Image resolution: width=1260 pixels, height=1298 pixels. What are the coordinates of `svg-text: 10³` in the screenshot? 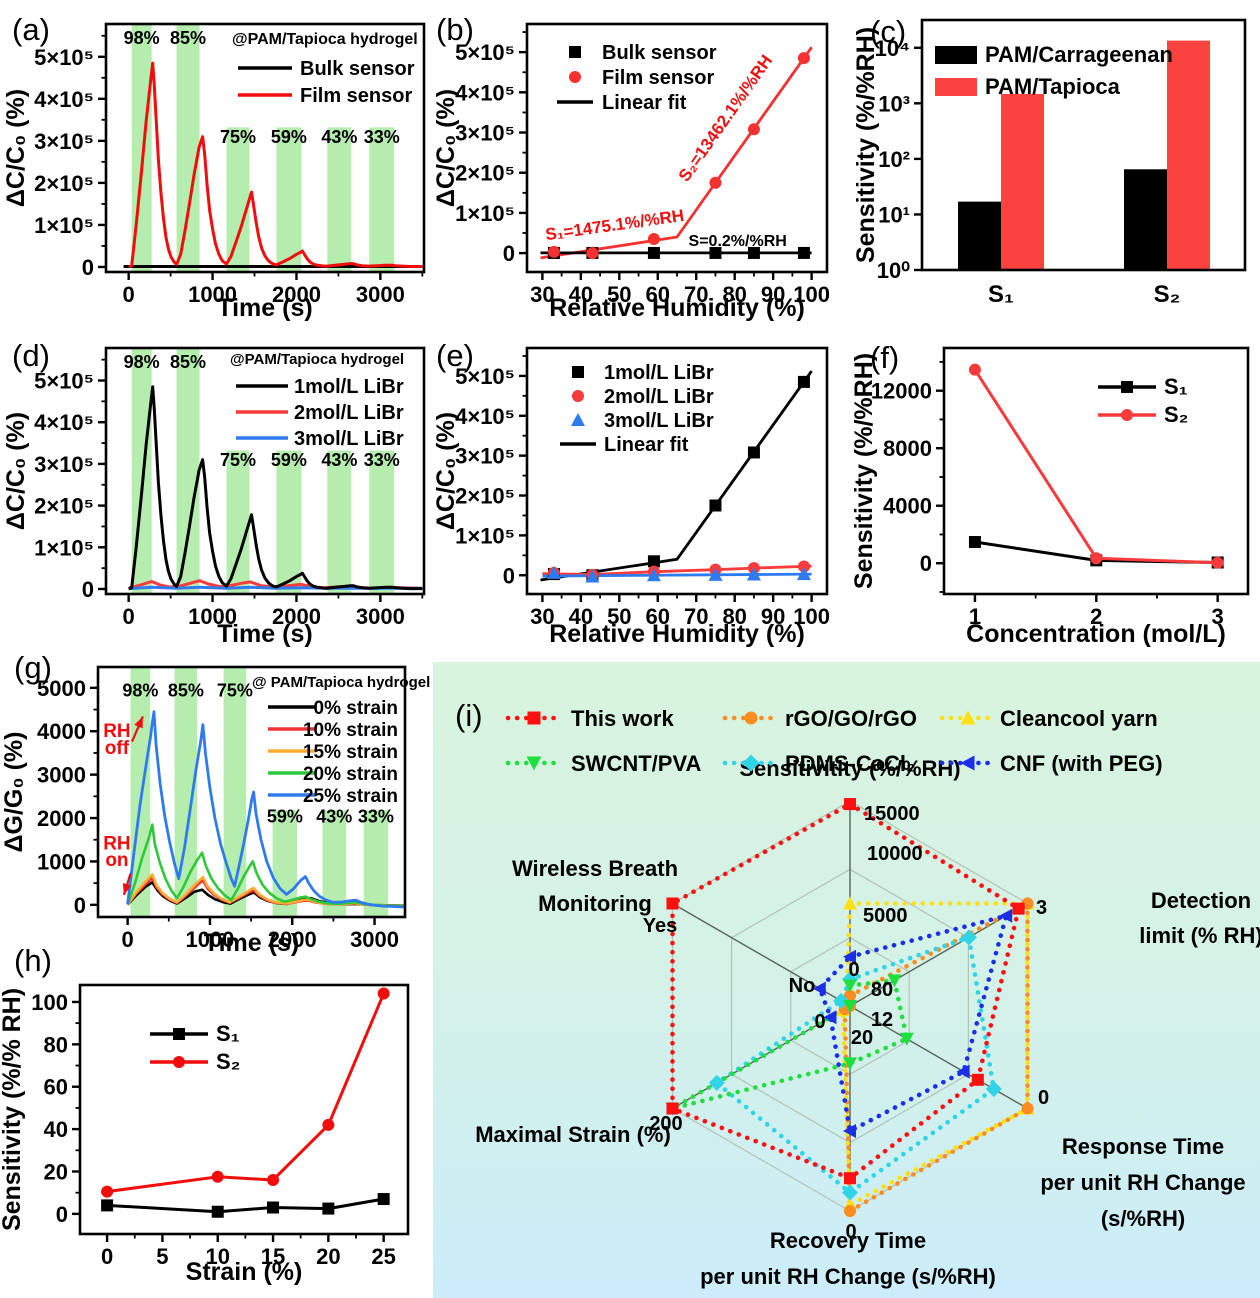 It's located at (894, 103).